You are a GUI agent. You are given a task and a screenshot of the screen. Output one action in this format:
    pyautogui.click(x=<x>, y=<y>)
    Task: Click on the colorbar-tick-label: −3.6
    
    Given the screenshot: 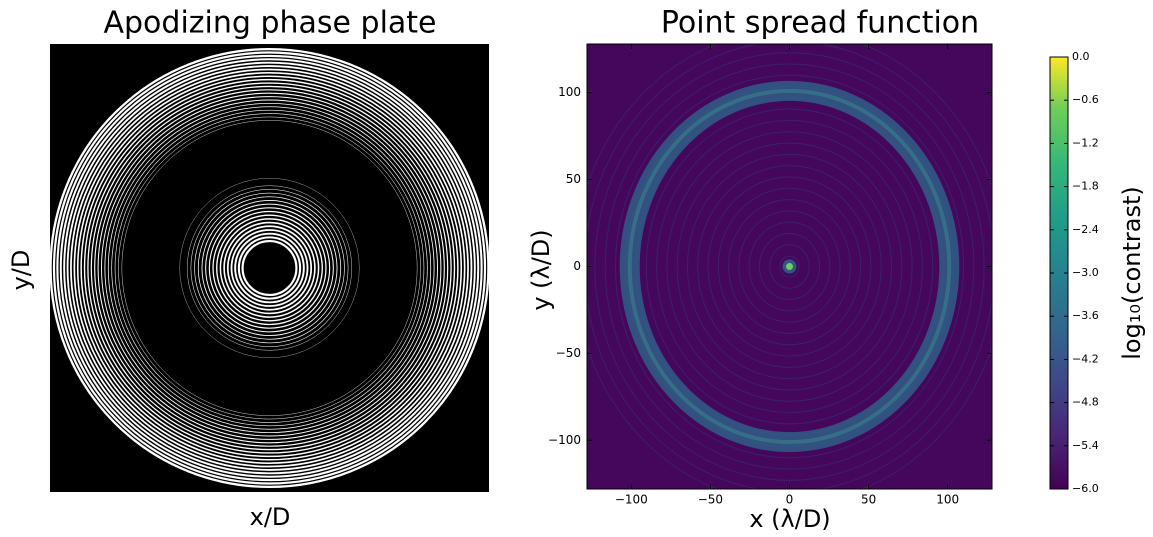 What is the action you would take?
    pyautogui.click(x=1085, y=315)
    